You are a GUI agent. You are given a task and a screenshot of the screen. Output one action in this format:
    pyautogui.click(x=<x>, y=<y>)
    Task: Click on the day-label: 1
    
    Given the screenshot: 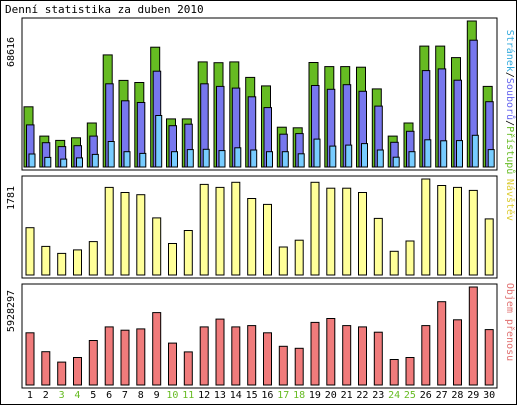 What is the action you would take?
    pyautogui.click(x=30, y=395)
    